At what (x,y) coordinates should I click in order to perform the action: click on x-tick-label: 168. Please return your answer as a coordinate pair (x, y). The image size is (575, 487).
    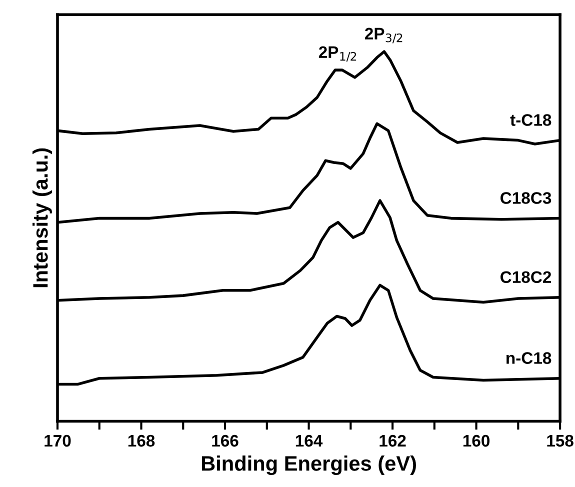
    Looking at the image, I should click on (141, 440).